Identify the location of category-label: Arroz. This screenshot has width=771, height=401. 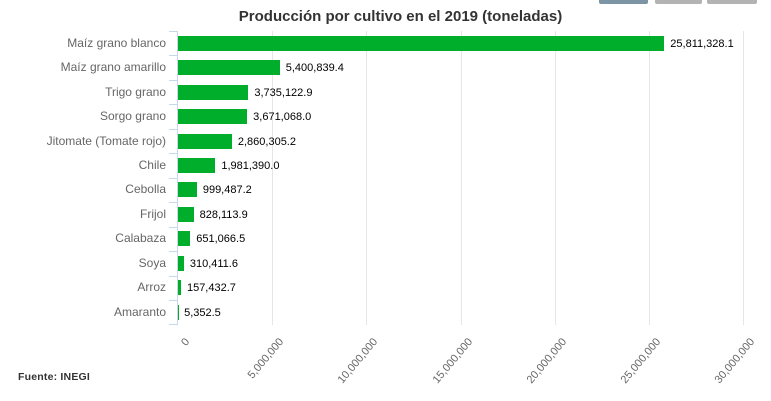
(151, 287).